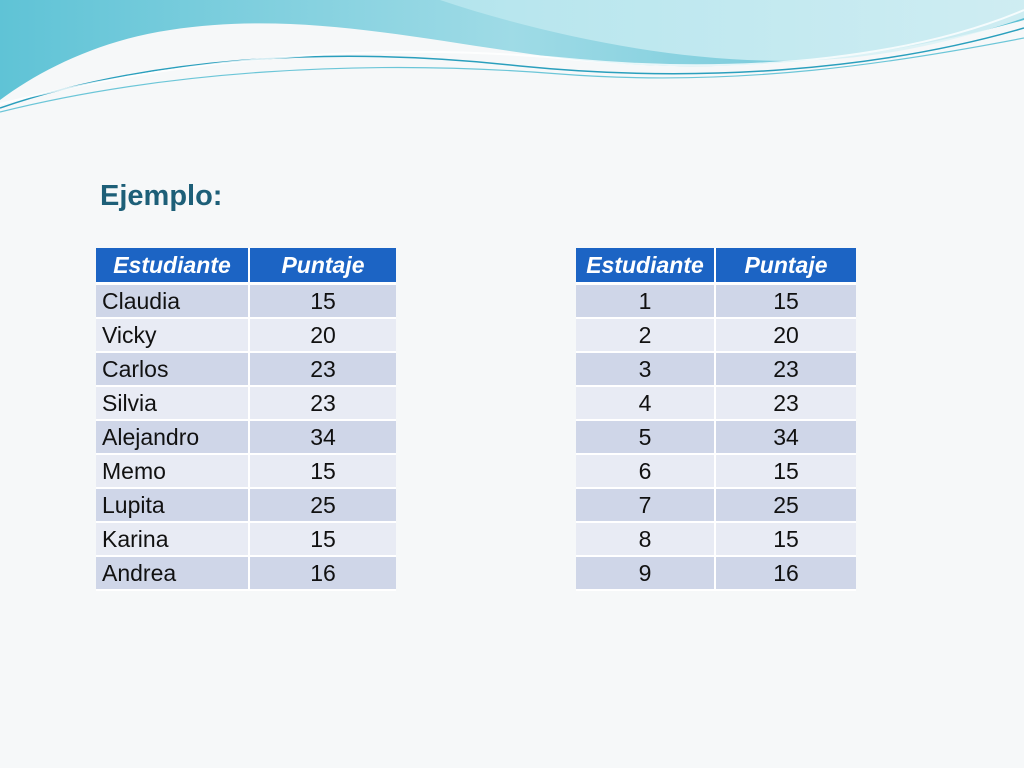 The image size is (1024, 768). I want to click on cell-student: Alejandro, so click(173, 438).